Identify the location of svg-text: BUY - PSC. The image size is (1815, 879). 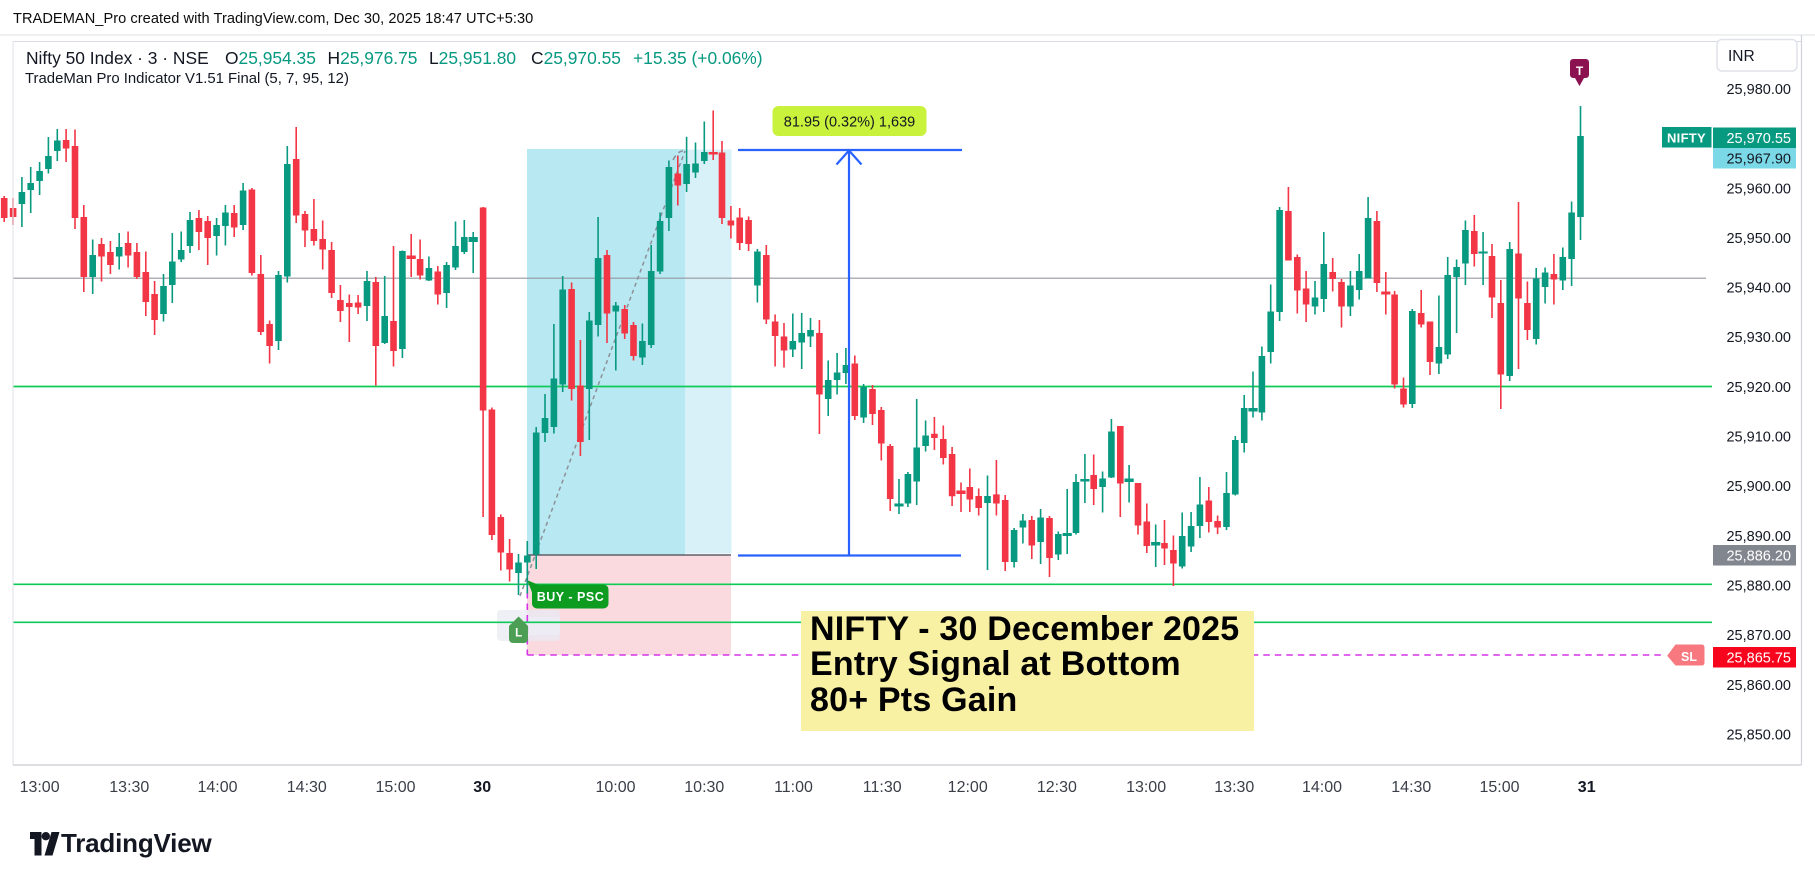
(570, 597).